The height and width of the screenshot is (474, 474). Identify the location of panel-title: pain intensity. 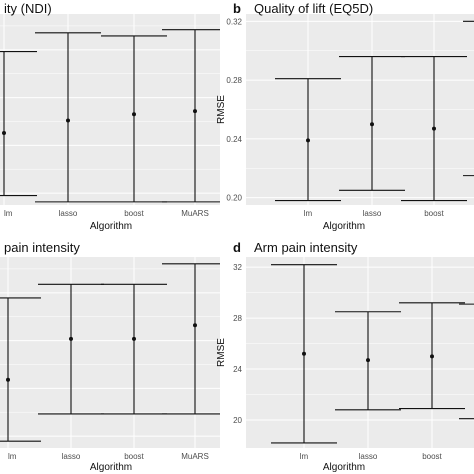
(42, 247).